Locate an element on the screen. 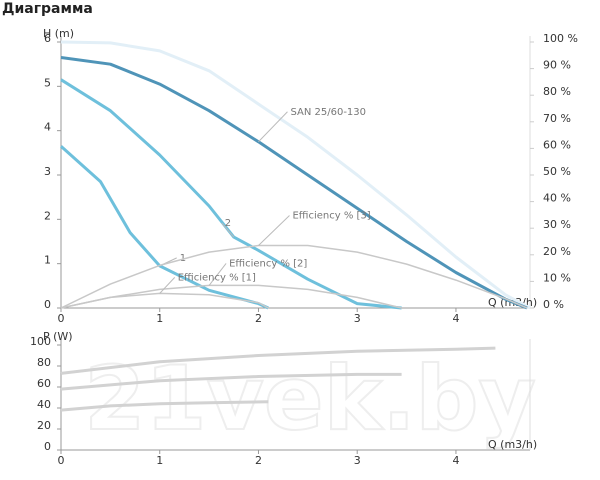  y2-tick-label: 90 % is located at coordinates (557, 65).